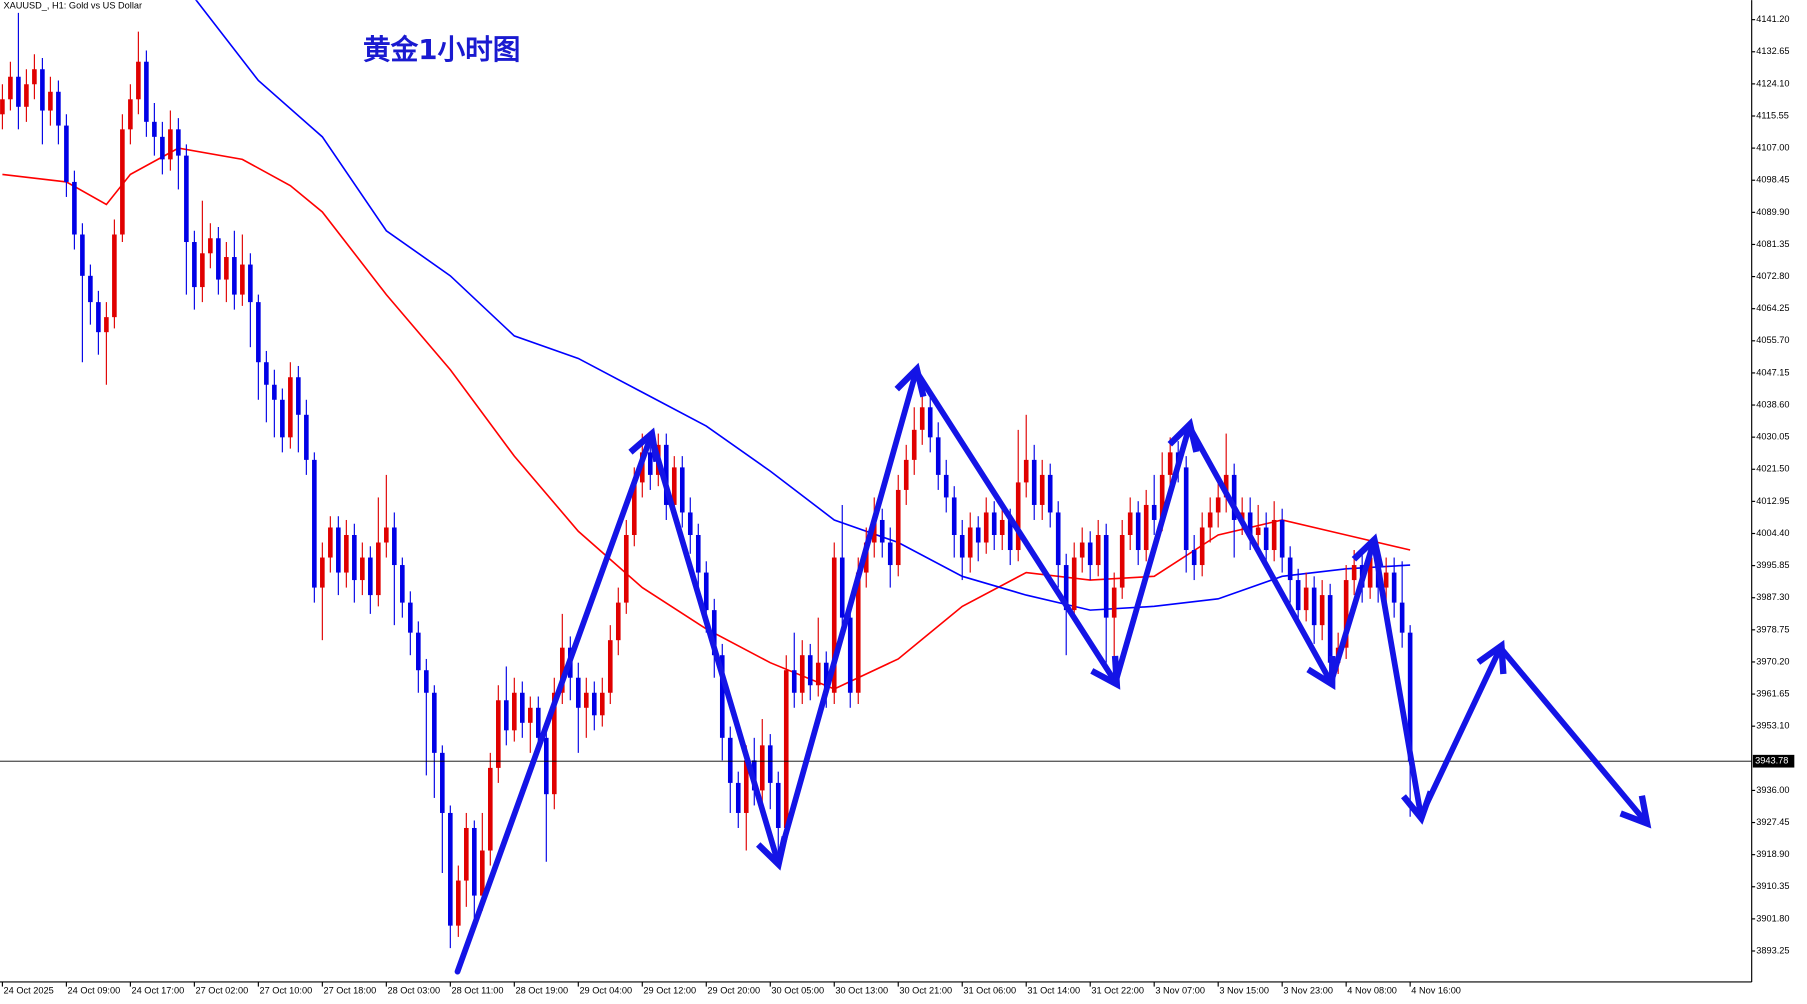  I want to click on x-tick-label: 27 Oct 10:00, so click(286, 991).